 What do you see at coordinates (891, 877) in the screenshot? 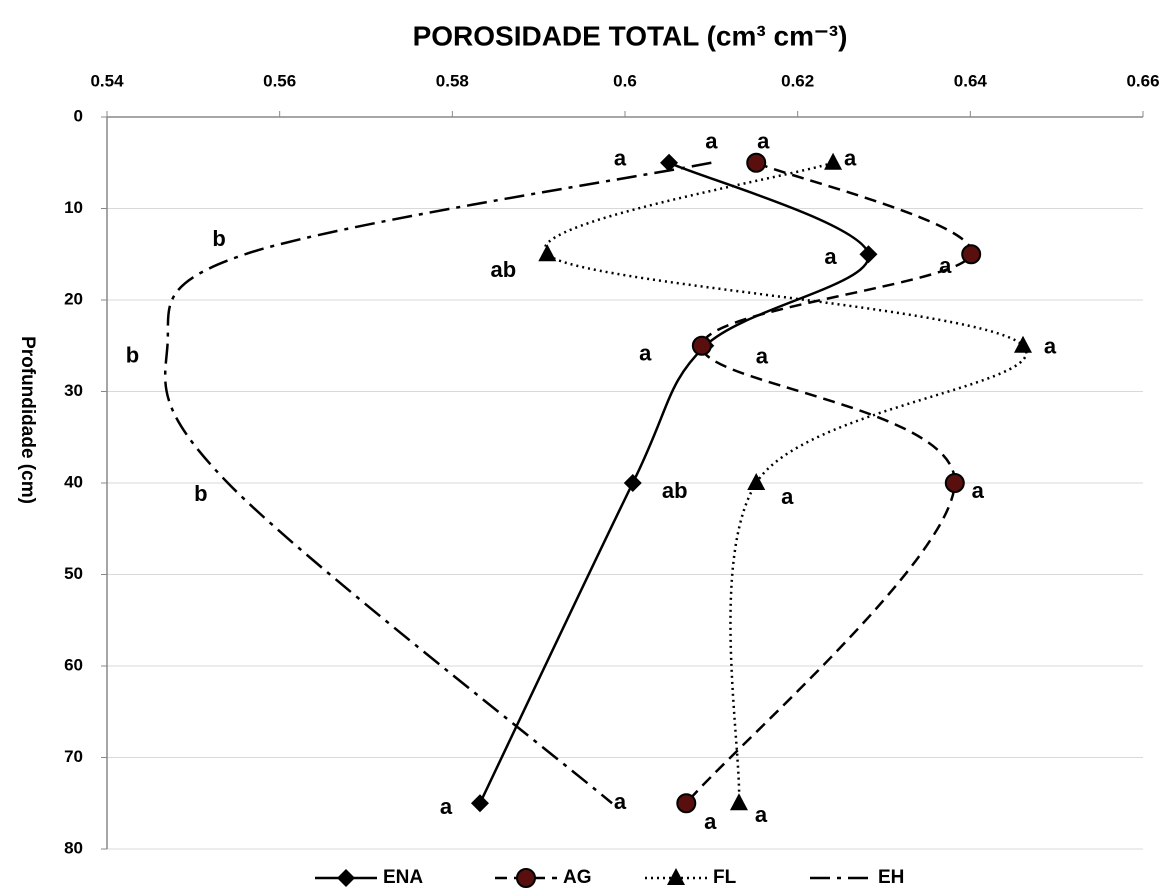
I see `legend-label: EH` at bounding box center [891, 877].